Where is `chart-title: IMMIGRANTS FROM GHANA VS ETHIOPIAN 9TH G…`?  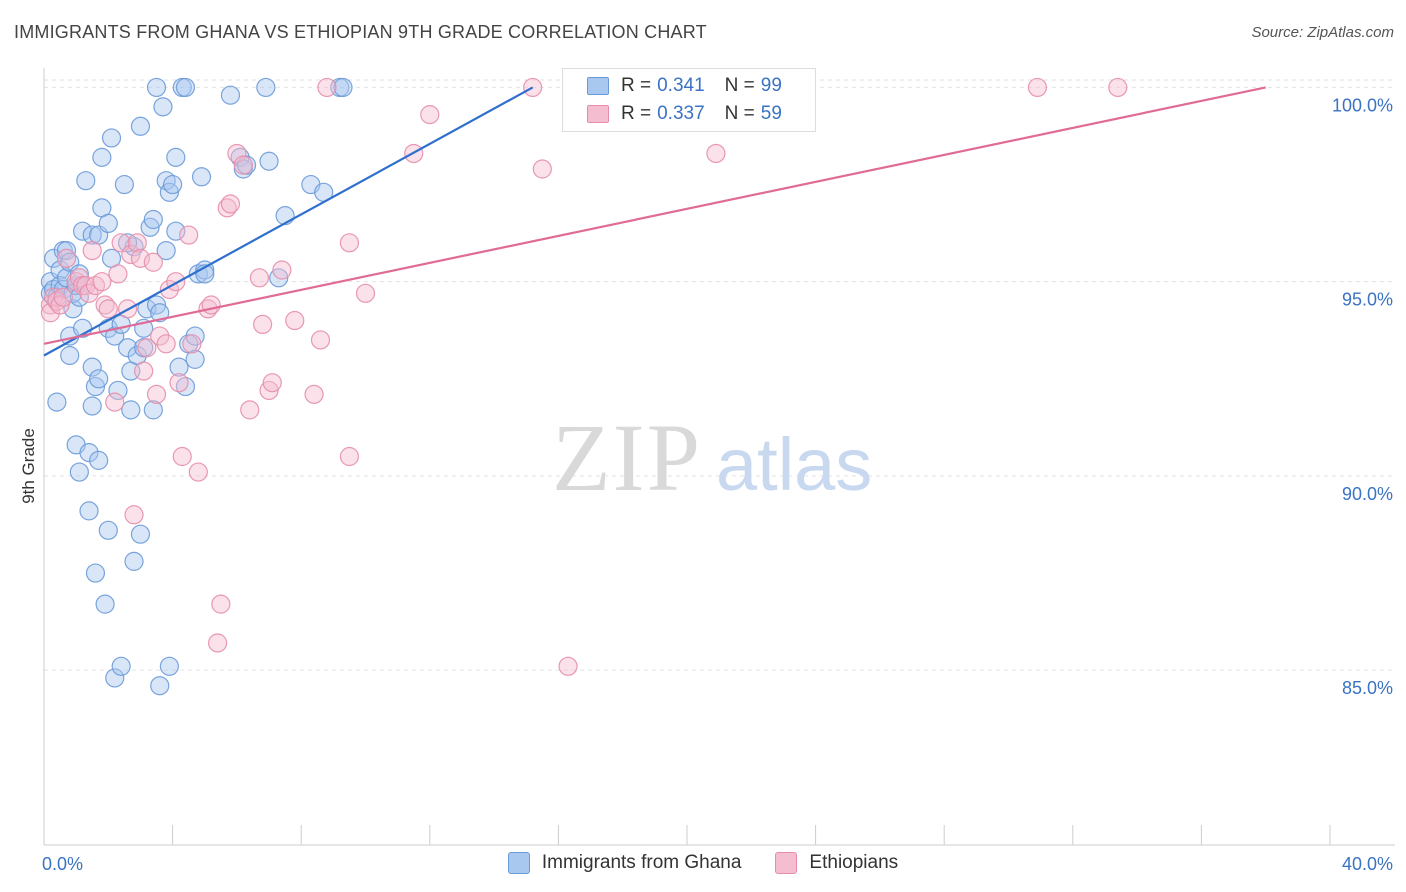 chart-title: IMMIGRANTS FROM GHANA VS ETHIOPIAN 9TH G… is located at coordinates (360, 32).